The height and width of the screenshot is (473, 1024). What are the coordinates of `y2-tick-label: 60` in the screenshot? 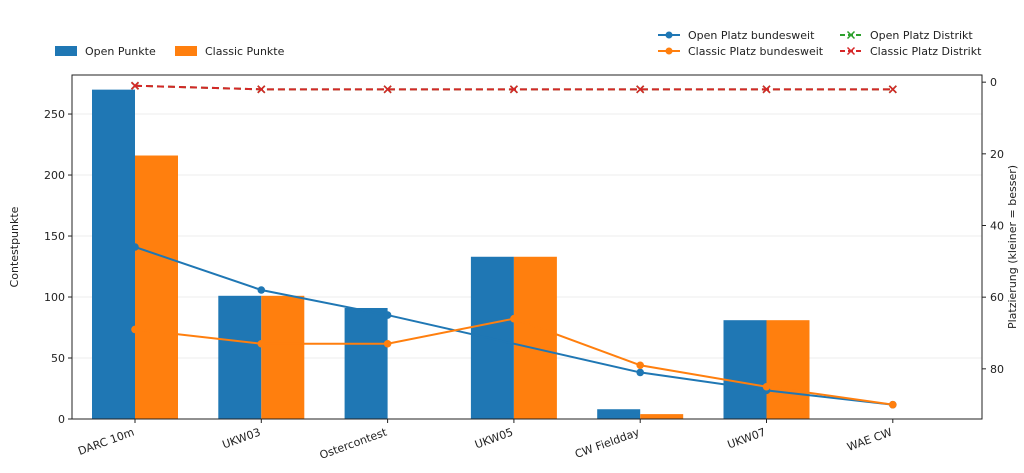 It's located at (997, 297).